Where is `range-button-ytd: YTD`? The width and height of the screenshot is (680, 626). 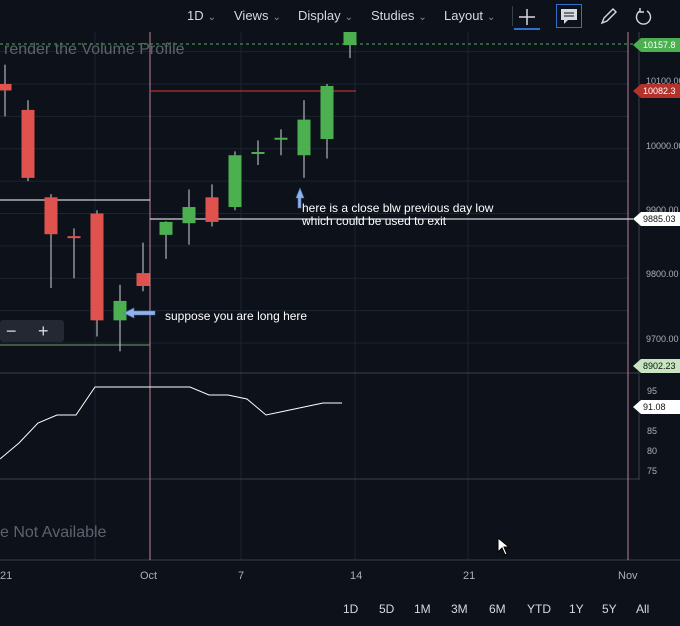
range-button-ytd: YTD is located at coordinates (539, 609).